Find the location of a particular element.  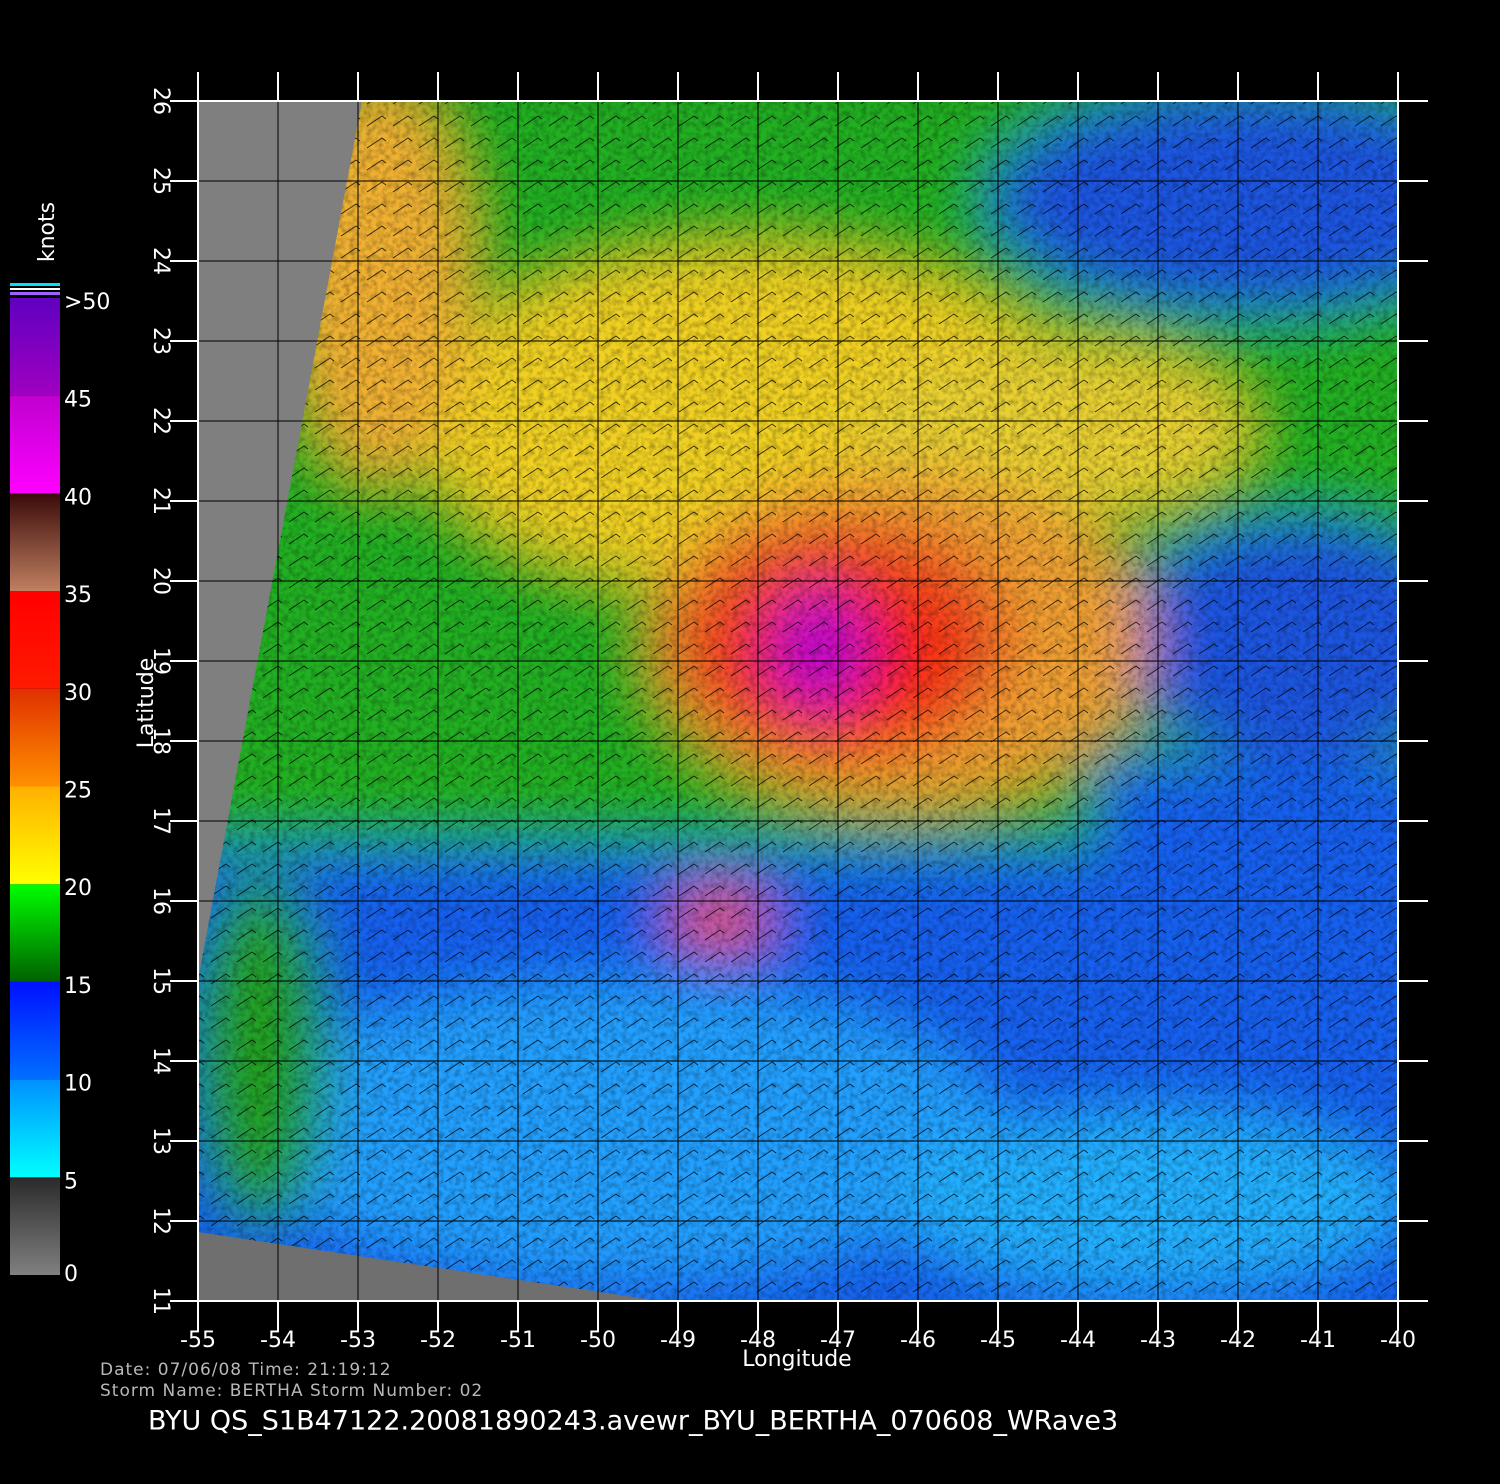

y-tick-label: 19 is located at coordinates (160, 661).